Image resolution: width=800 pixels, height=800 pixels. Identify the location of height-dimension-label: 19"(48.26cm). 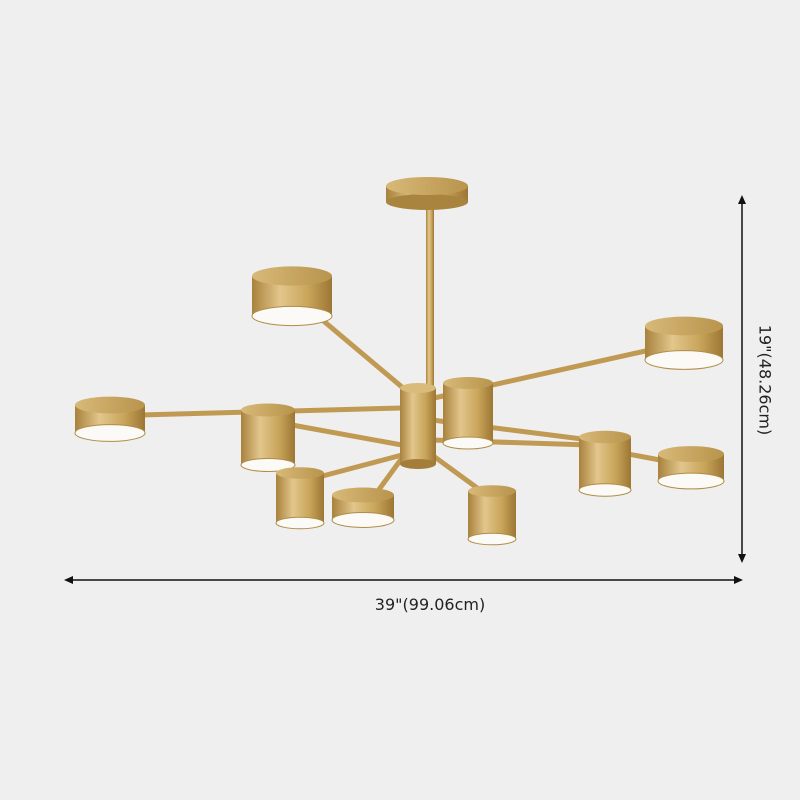
(765, 380).